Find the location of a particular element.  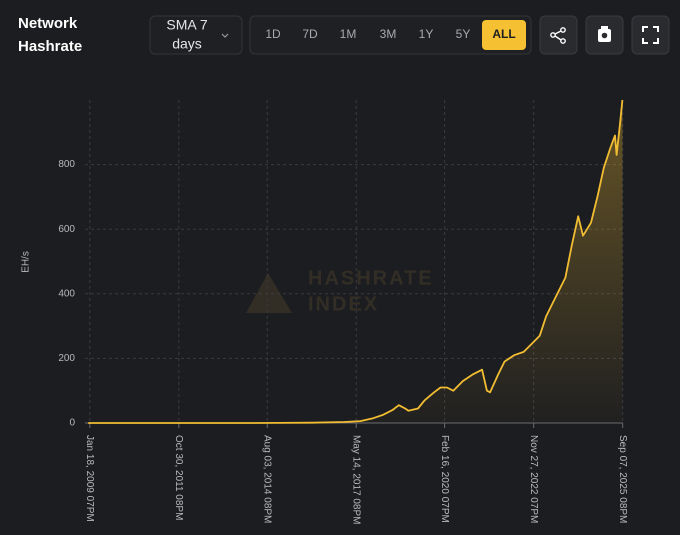

watermark: HASHRATE INDEX is located at coordinates (340, 291).